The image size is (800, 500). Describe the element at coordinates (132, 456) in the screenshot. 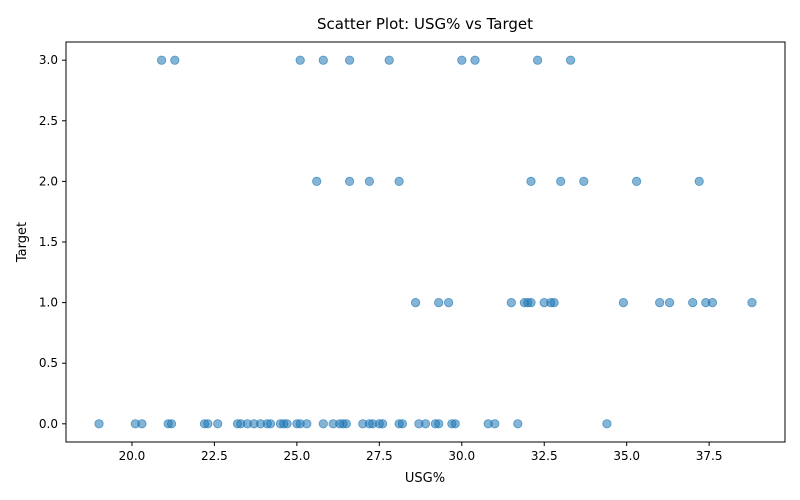

I see `x-tick-label: 20.0` at that location.